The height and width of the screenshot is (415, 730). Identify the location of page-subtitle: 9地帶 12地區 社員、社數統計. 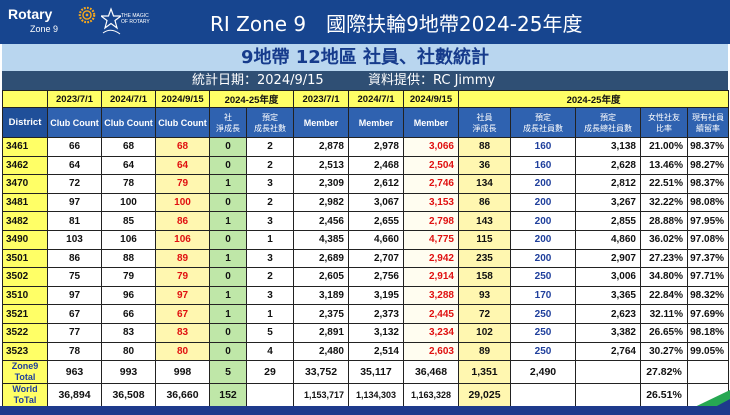
(365, 57).